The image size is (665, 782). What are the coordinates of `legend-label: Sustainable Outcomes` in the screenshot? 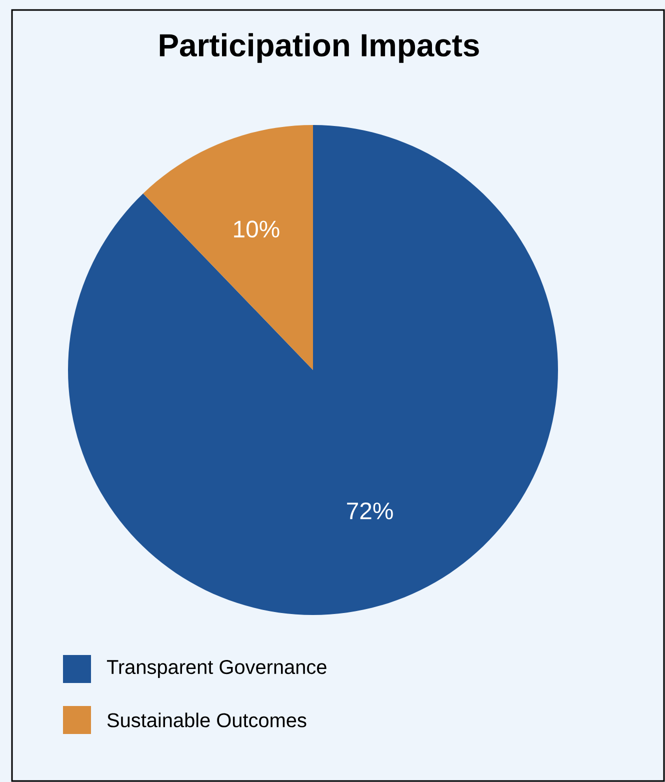 It's located at (206, 720).